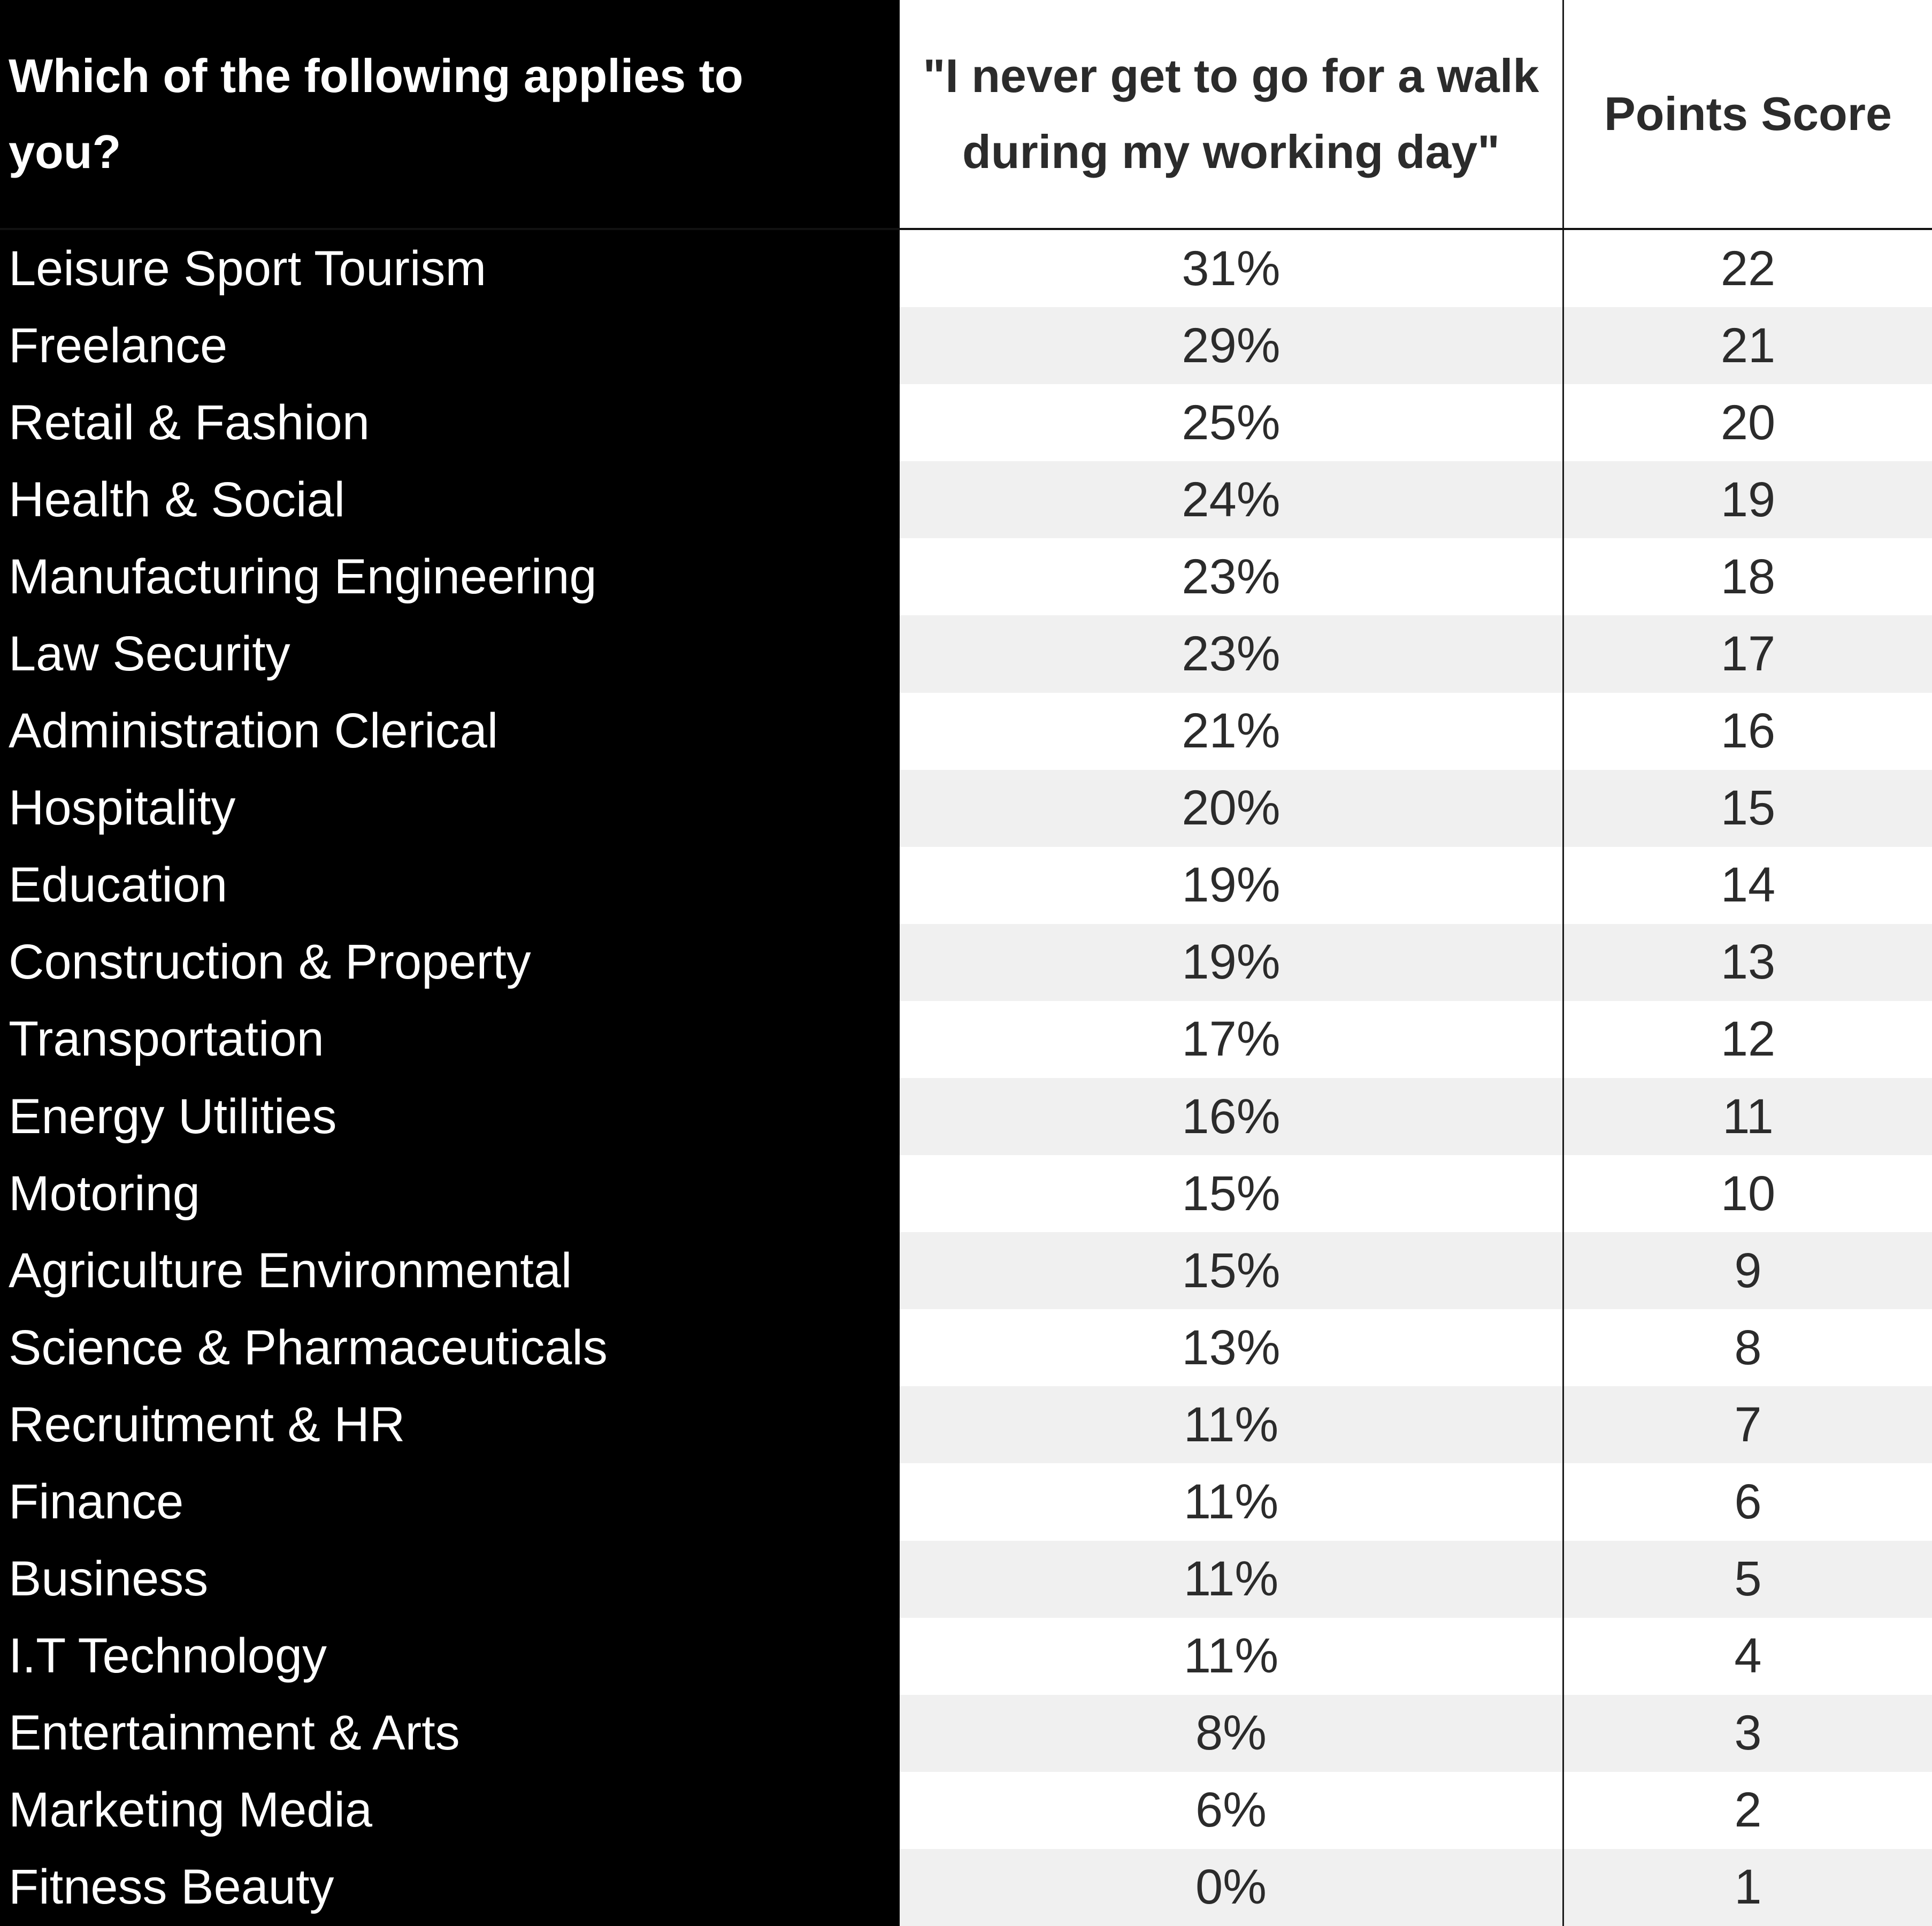 This screenshot has height=1926, width=1932. I want to click on table-row: Entertainment & Arts 8% 3, so click(966, 1733).